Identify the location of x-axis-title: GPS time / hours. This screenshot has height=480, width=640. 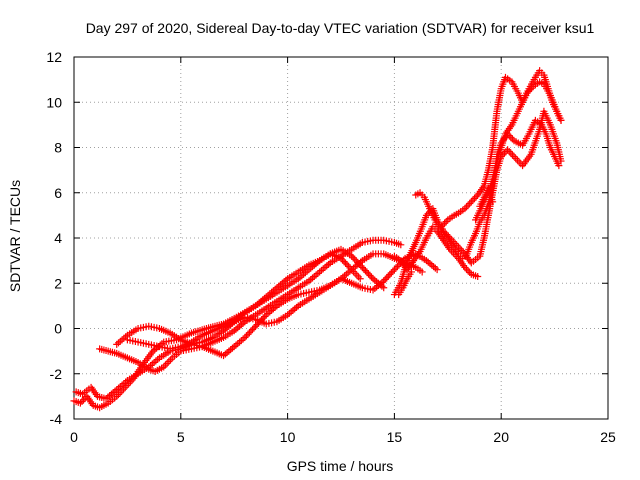
(340, 466).